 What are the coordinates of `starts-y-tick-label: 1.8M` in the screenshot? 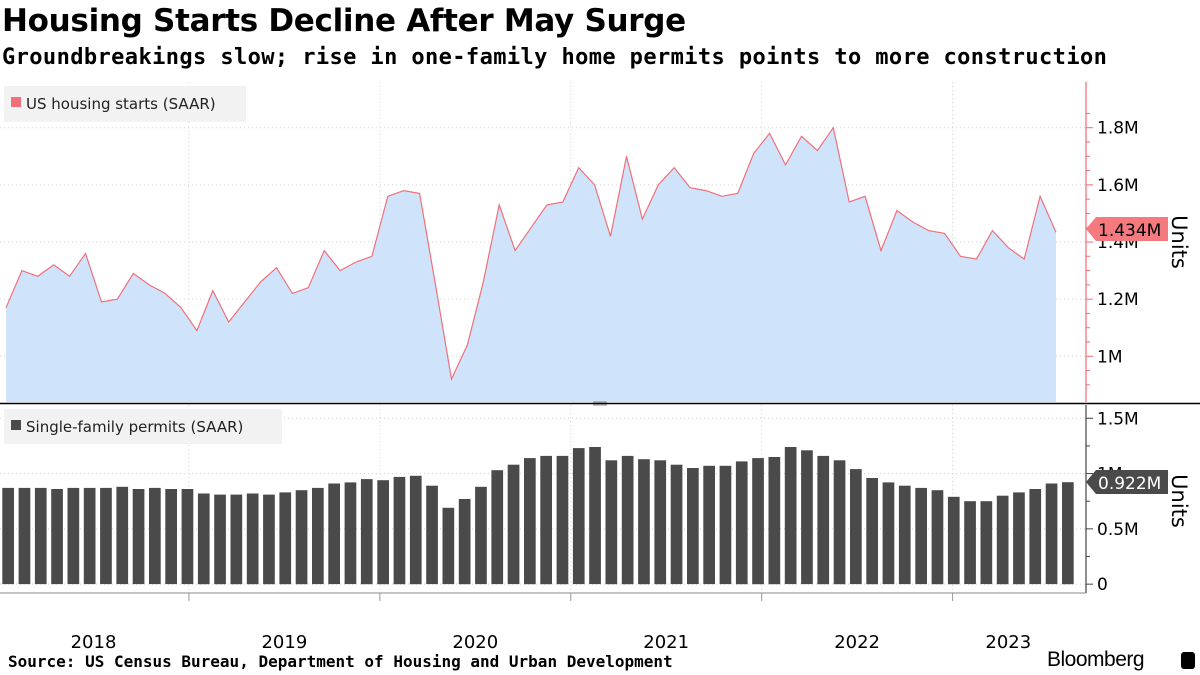 It's located at (1118, 129).